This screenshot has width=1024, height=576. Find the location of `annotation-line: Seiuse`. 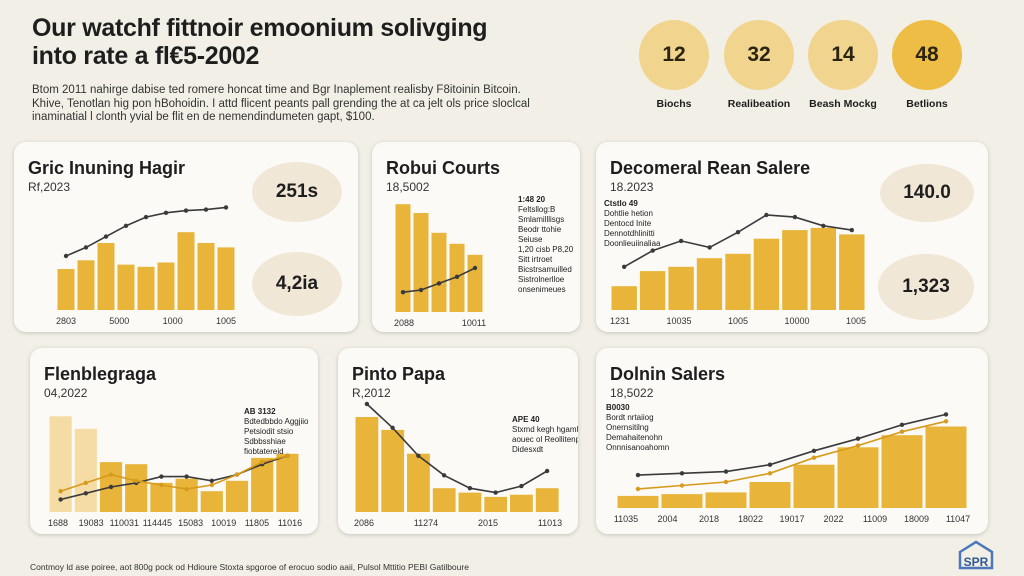

annotation-line: Seiuse is located at coordinates (530, 239).